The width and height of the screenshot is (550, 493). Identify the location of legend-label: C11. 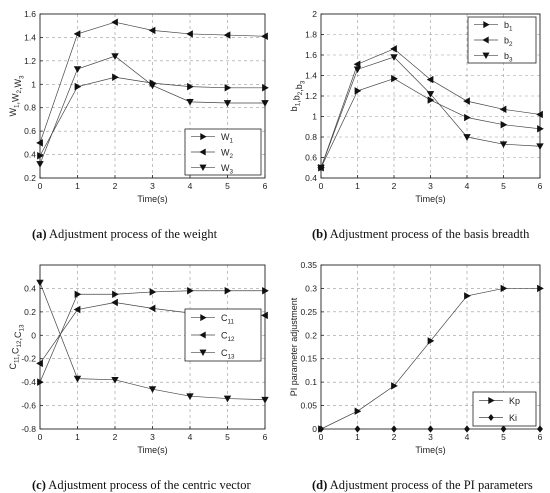
(228, 319).